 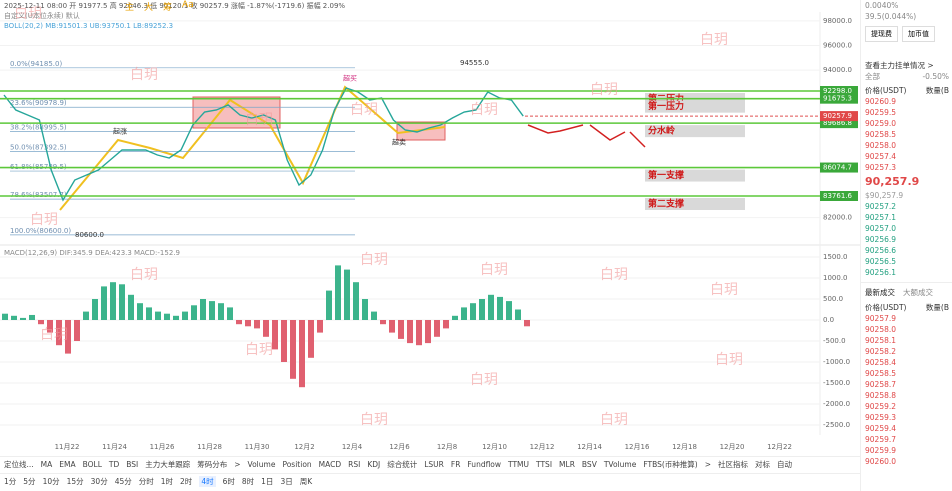 What do you see at coordinates (670, 464) in the screenshot?
I see `indicator-button: FTBS(币种推算)` at bounding box center [670, 464].